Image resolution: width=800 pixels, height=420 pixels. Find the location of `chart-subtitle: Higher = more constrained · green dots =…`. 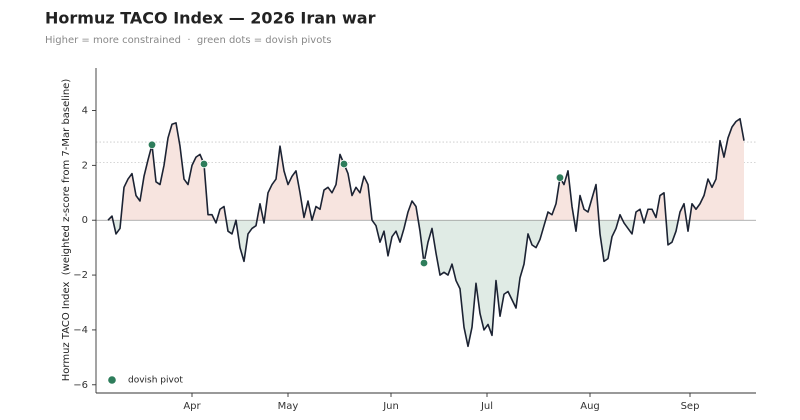

chart-subtitle: Higher = more constrained · green dots =… is located at coordinates (188, 40).